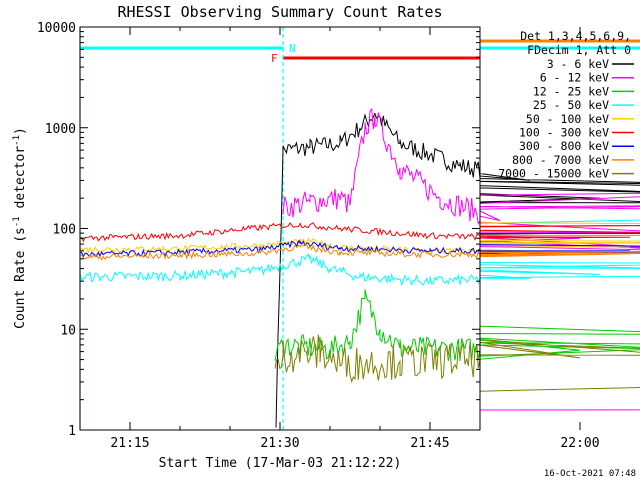 The height and width of the screenshot is (484, 640). What do you see at coordinates (279, 443) in the screenshot?
I see `x-tick-label: 21:30` at bounding box center [279, 443].